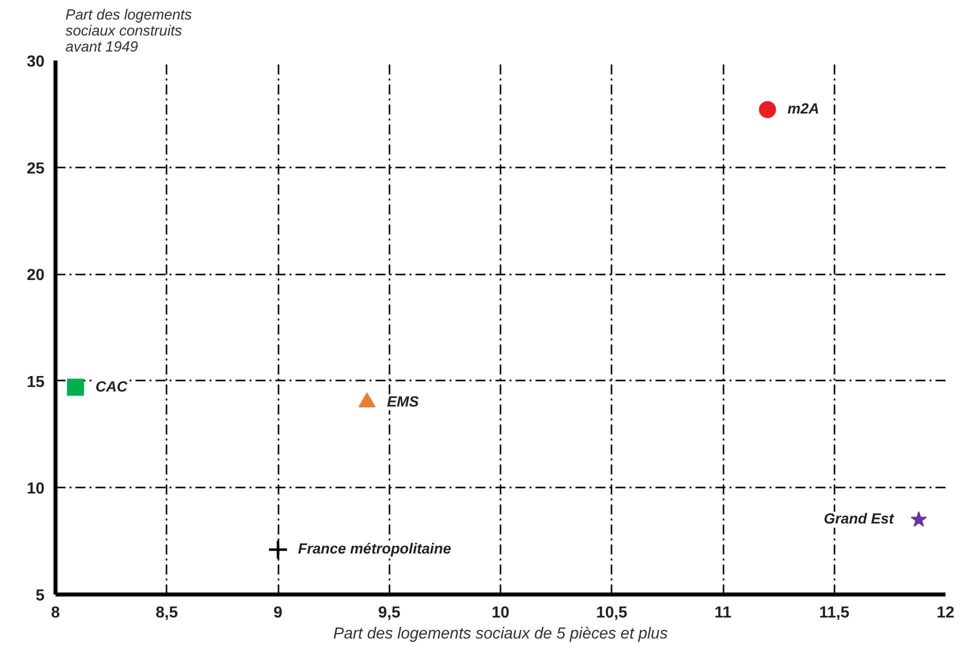  I want to click on y-tick-label: 25, so click(35, 169).